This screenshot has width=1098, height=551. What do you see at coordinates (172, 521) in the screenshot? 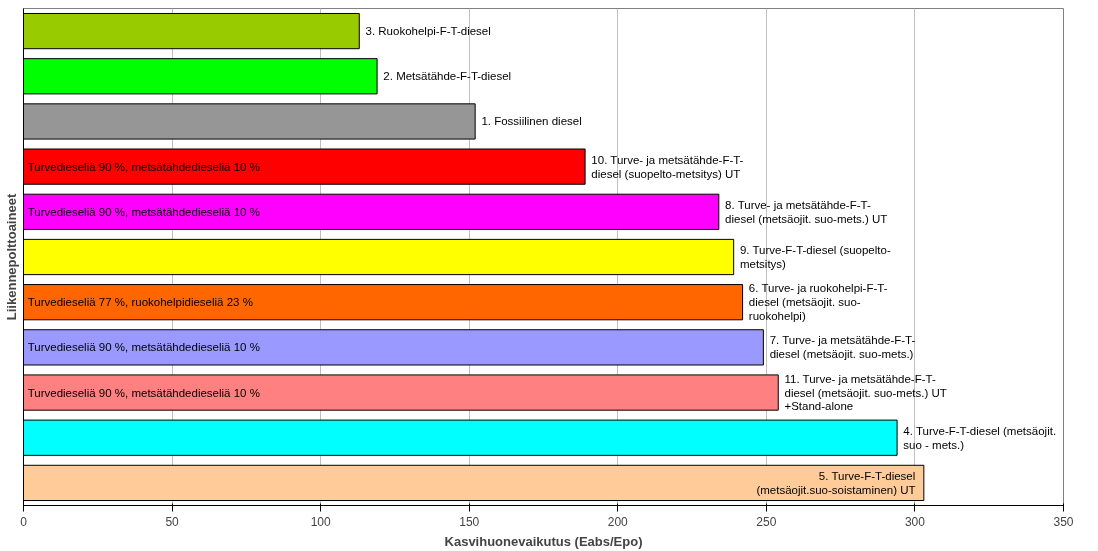
I see `x-tick-label: 50` at bounding box center [172, 521].